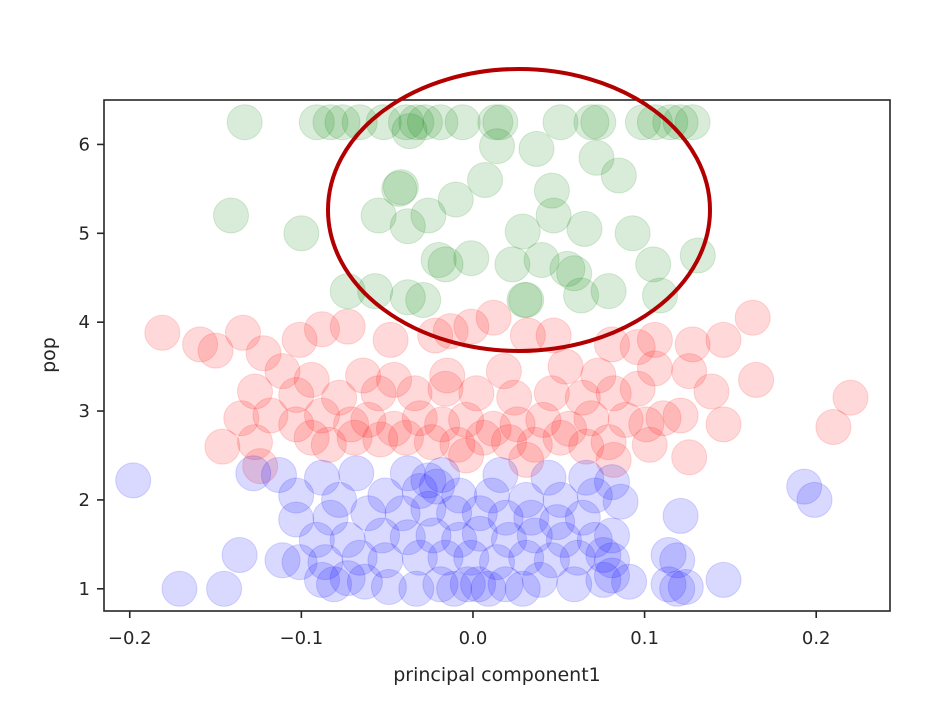  Describe the element at coordinates (644, 638) in the screenshot. I see `x-tick-label: 0.1` at that location.